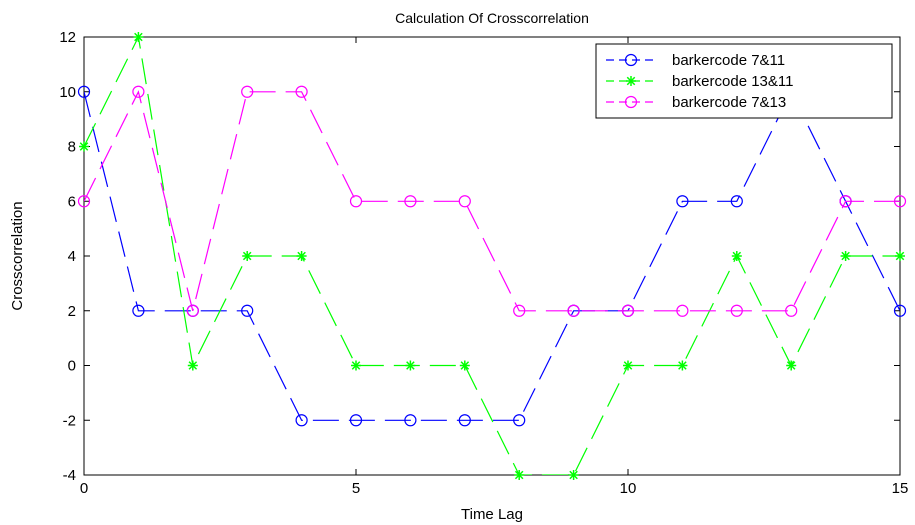 The width and height of the screenshot is (915, 525). What do you see at coordinates (72, 256) in the screenshot?
I see `y-tick-label: 4` at bounding box center [72, 256].